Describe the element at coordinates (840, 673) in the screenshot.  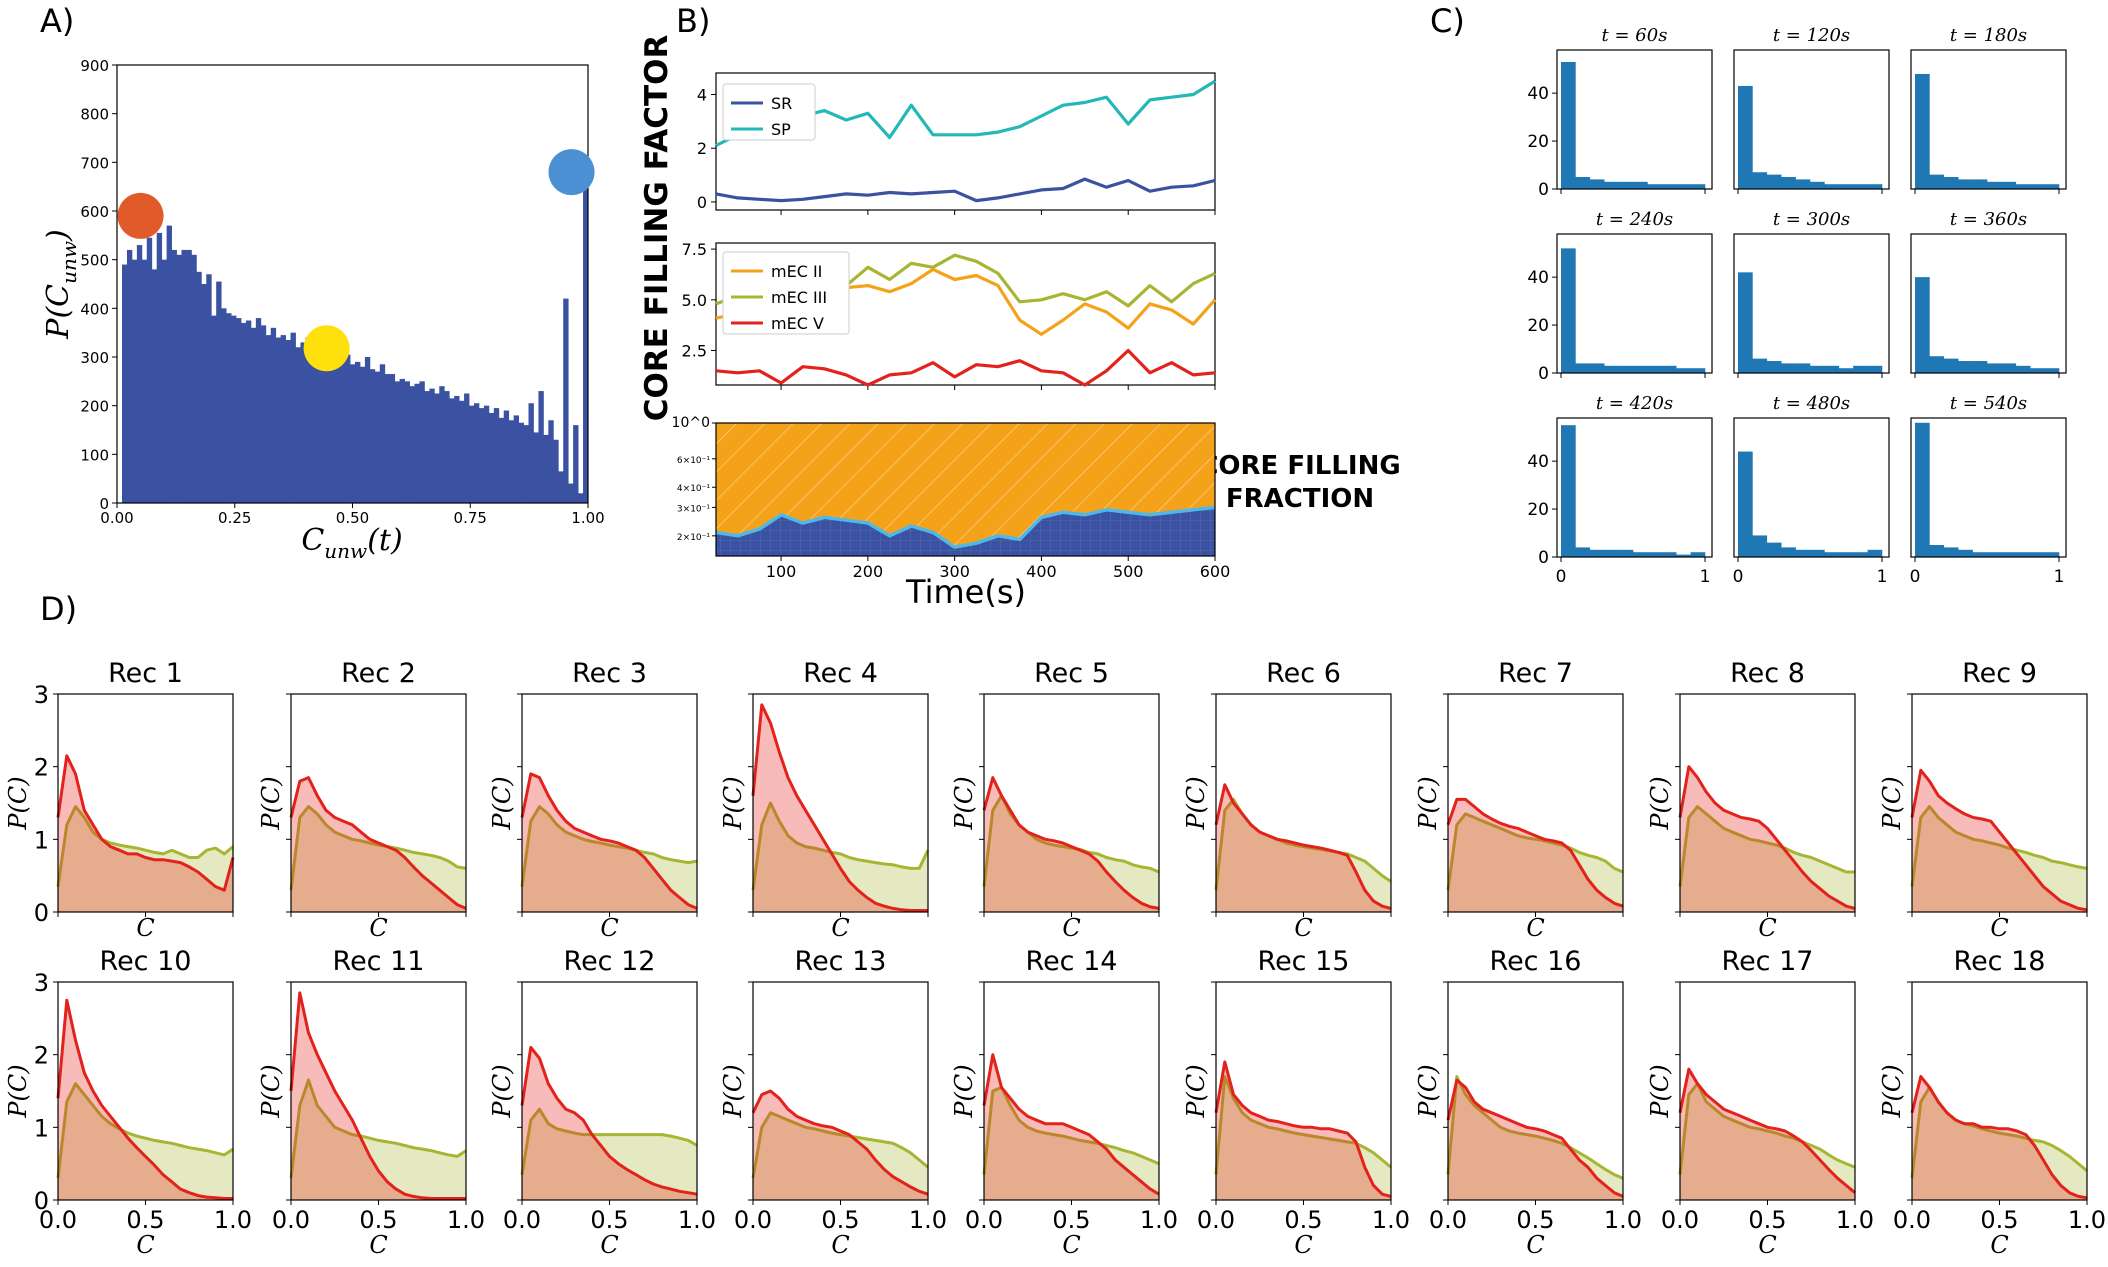
I see `subplot-title: Rec 4` at that location.